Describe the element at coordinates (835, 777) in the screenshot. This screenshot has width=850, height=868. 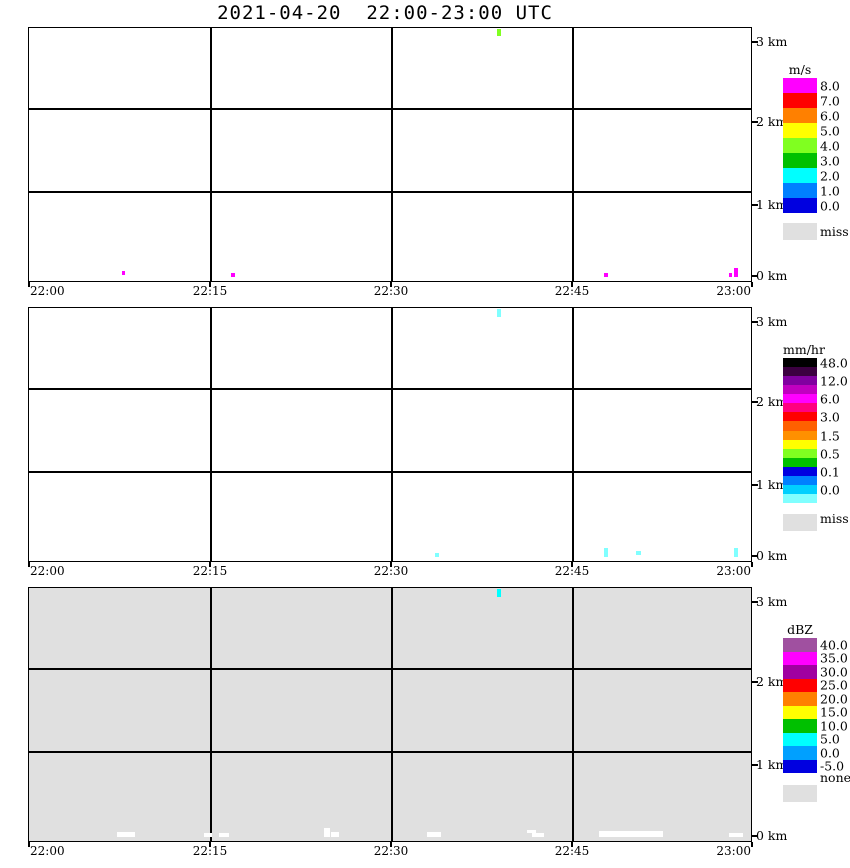
I see `legend-none-label: none` at that location.